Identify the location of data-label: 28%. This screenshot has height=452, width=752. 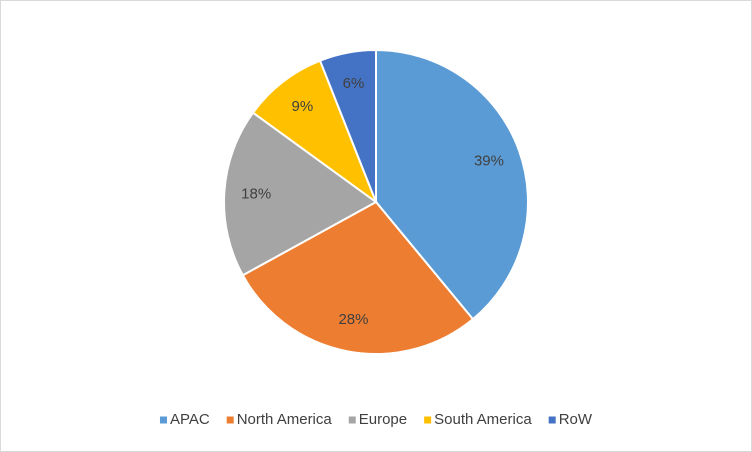
(353, 319).